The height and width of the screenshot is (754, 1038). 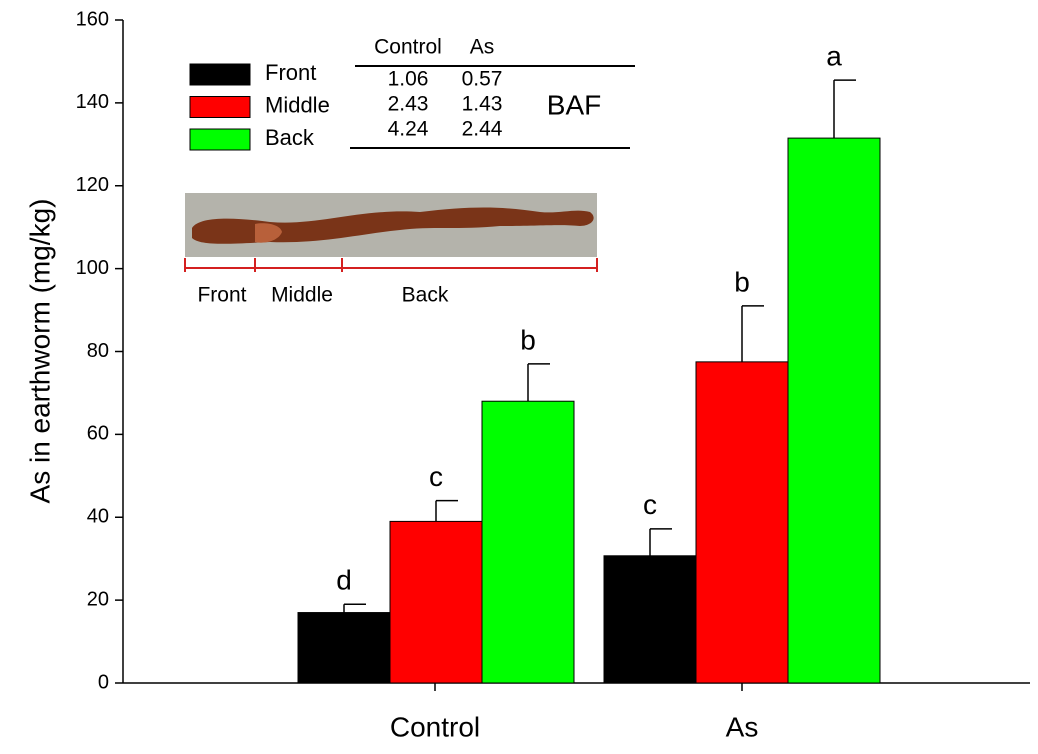 I want to click on table-label: BAF, so click(x=574, y=104).